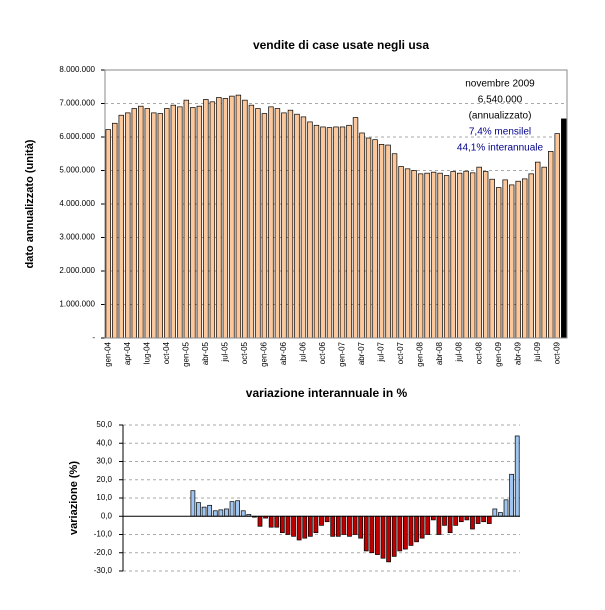 This screenshot has height=610, width=605. Describe the element at coordinates (77, 69) in the screenshot. I see `y-tick-label: 8.000.000` at that location.